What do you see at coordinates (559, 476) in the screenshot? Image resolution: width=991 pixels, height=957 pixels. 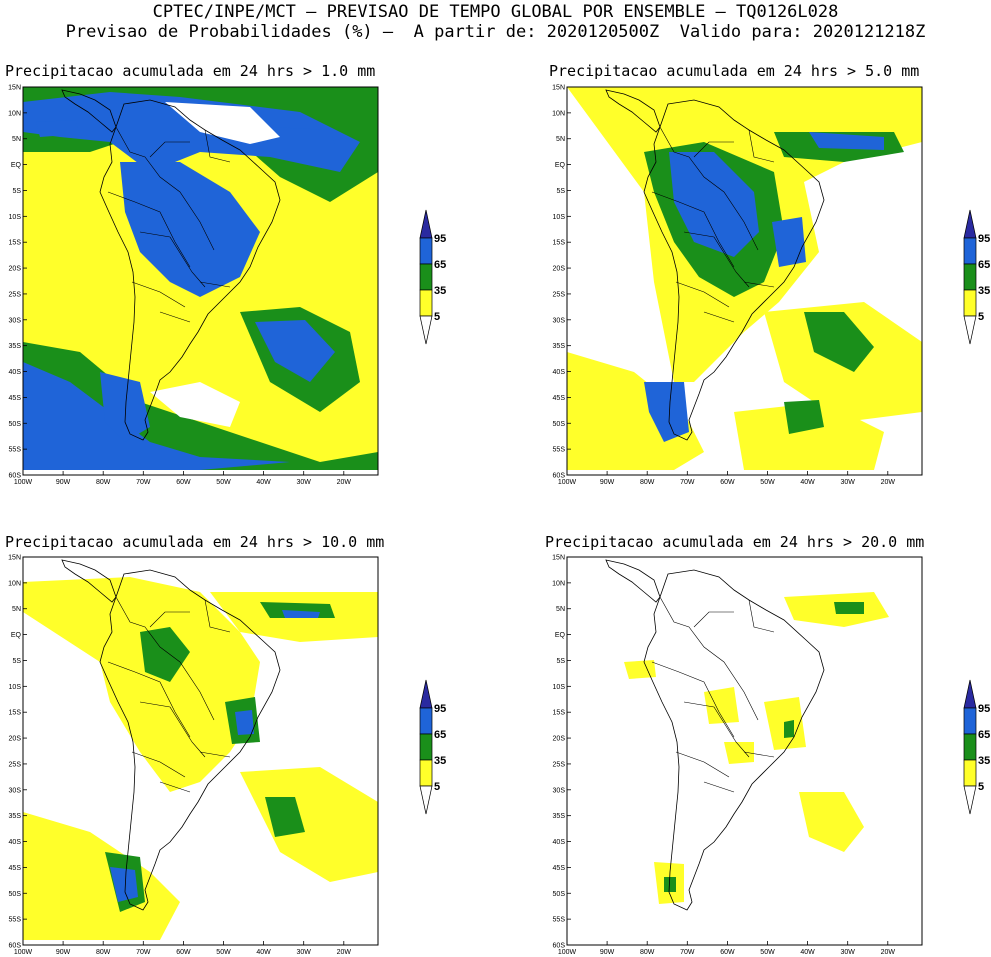 I see `lat-label: 60S` at bounding box center [559, 476].